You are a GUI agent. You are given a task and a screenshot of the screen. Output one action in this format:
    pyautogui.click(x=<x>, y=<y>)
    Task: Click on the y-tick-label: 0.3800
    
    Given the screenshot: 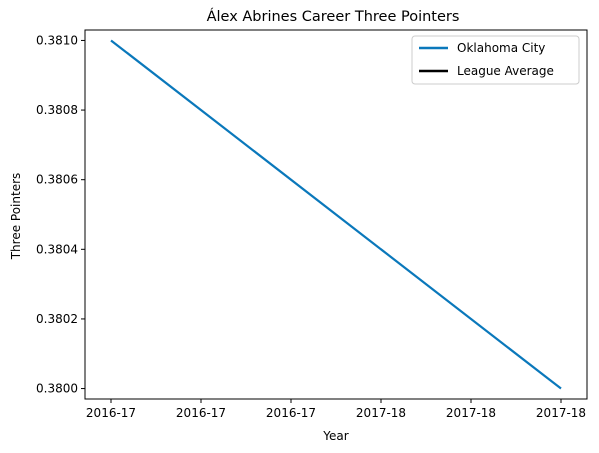 What is the action you would take?
    pyautogui.click(x=57, y=389)
    